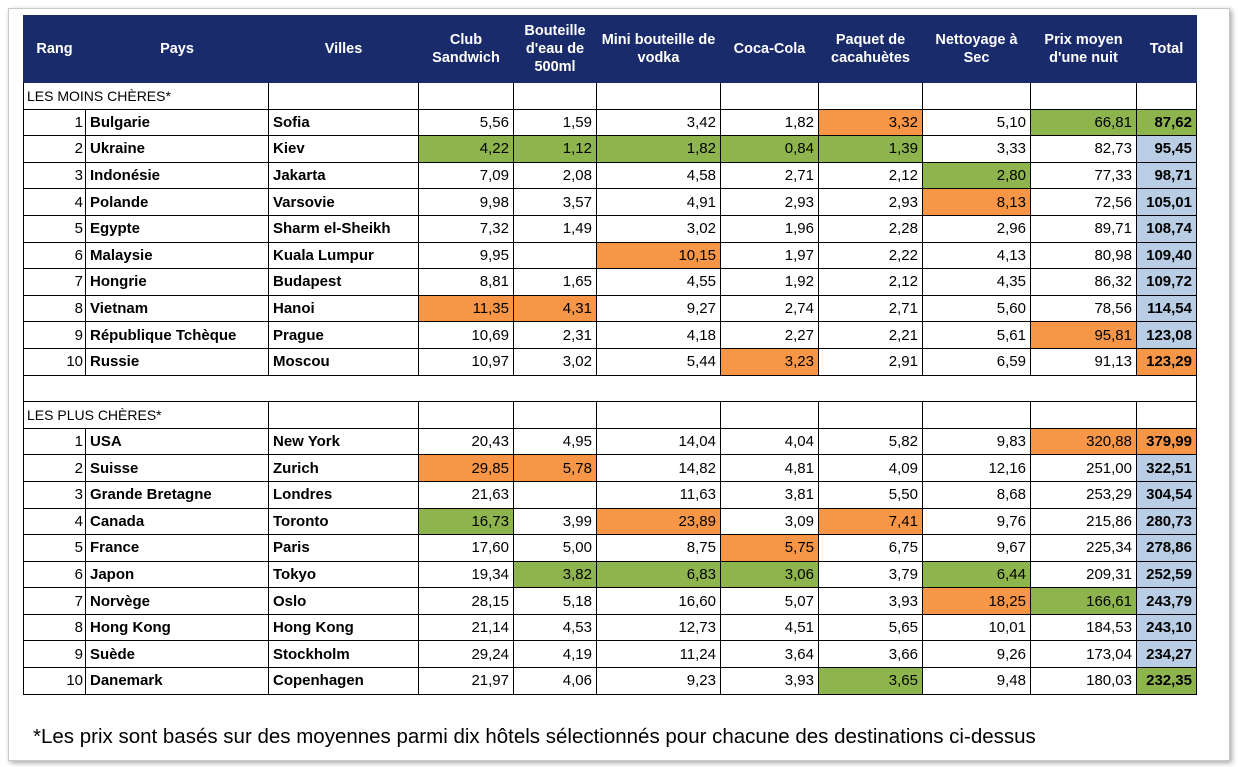 This screenshot has width=1238, height=767. Describe the element at coordinates (658, 255) in the screenshot. I see `price-cell: 10,15` at that location.